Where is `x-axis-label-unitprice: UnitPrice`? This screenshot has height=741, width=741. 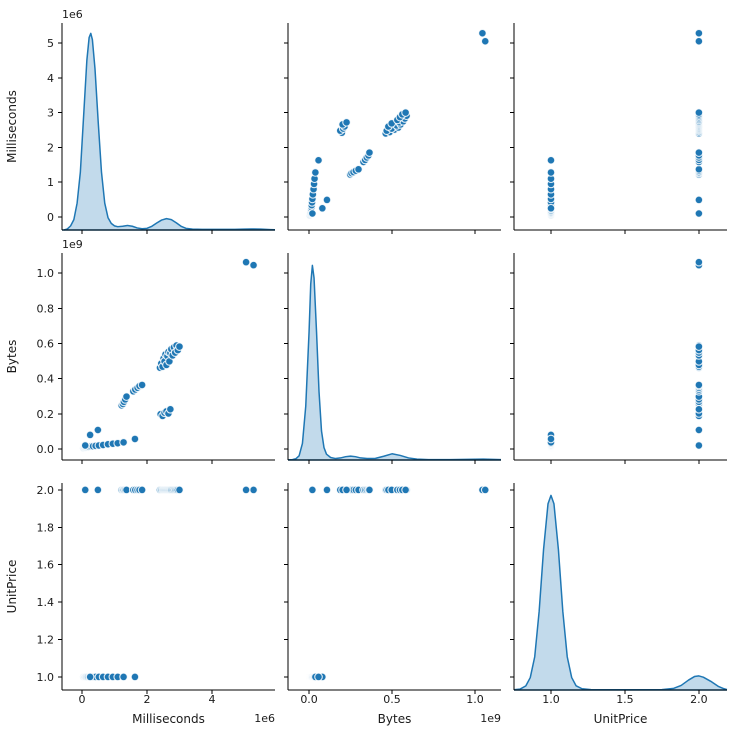
x-axis-label-unitprice: UnitPrice is located at coordinates (621, 719).